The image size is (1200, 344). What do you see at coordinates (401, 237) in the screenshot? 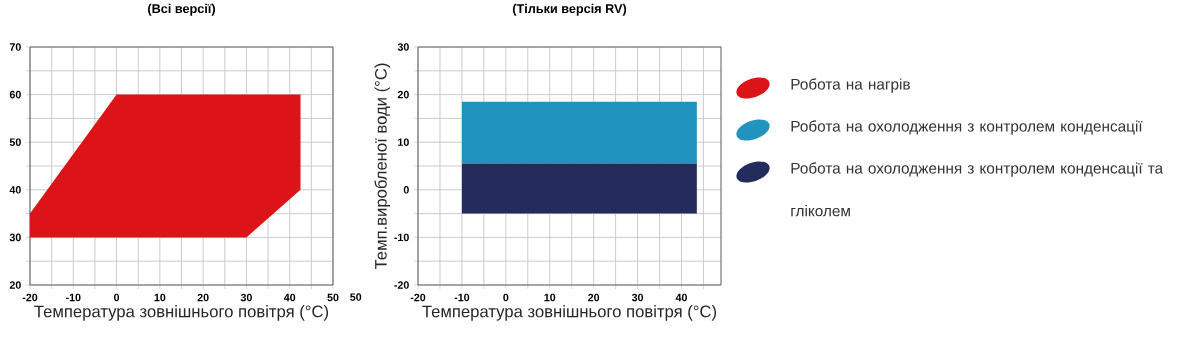
I see `y-tick-label: -10` at bounding box center [401, 237].